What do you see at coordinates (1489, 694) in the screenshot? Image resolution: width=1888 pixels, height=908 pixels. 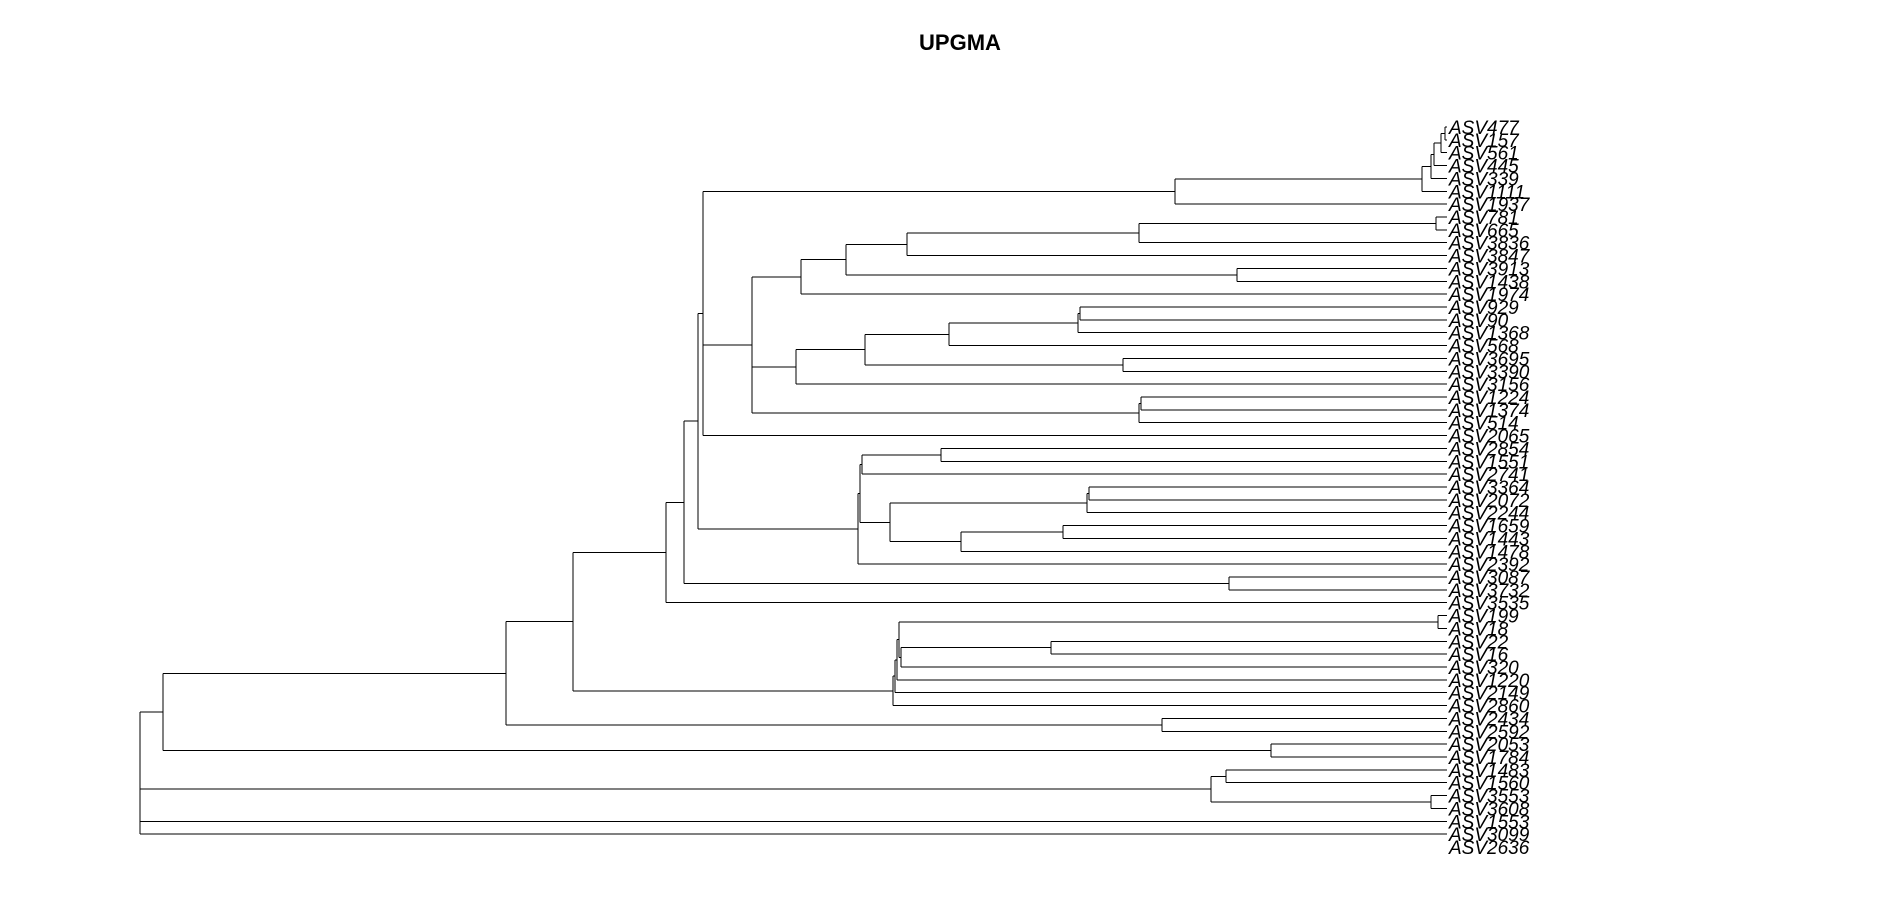 I see `tip-label: ASV2149` at bounding box center [1489, 694].